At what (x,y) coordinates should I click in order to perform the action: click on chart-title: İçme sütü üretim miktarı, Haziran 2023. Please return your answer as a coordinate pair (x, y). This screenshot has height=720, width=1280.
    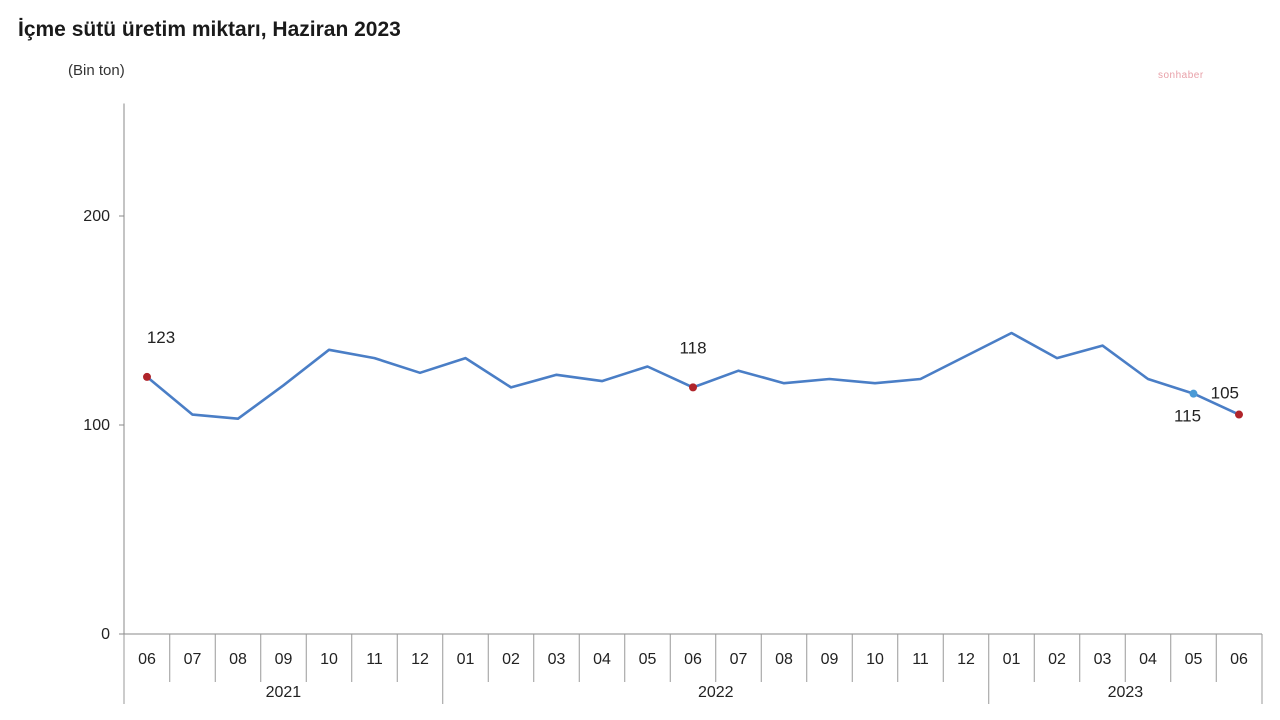
    Looking at the image, I should click on (209, 29).